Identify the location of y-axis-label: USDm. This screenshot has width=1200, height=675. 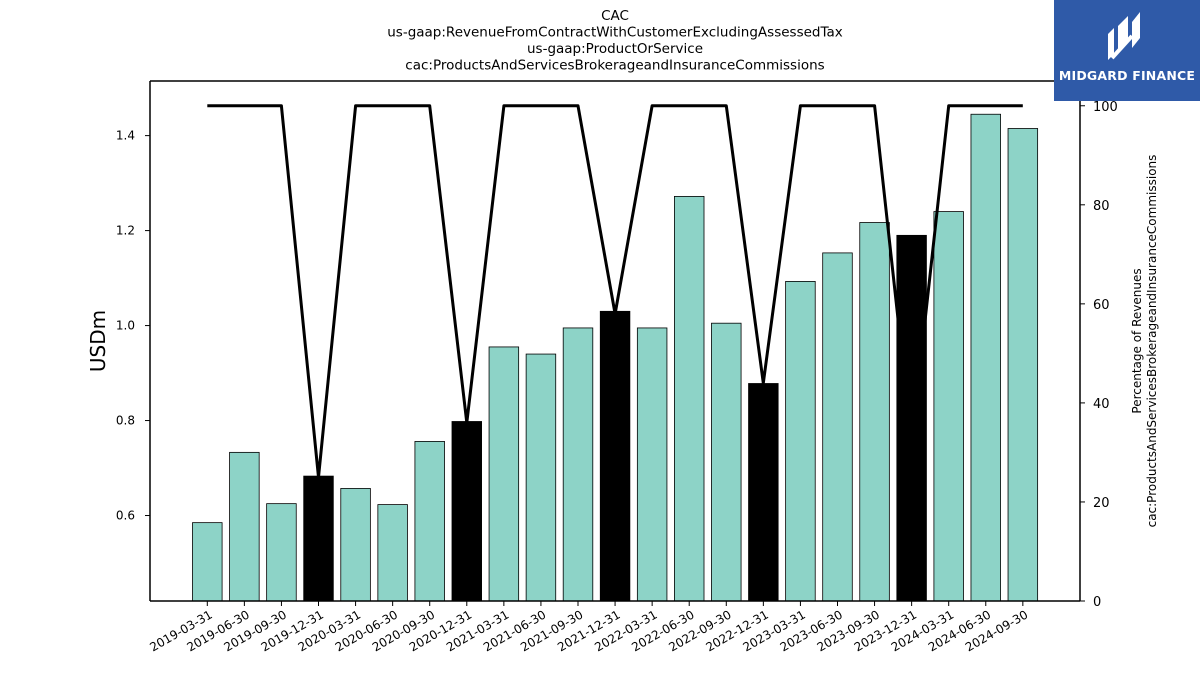
(98, 341).